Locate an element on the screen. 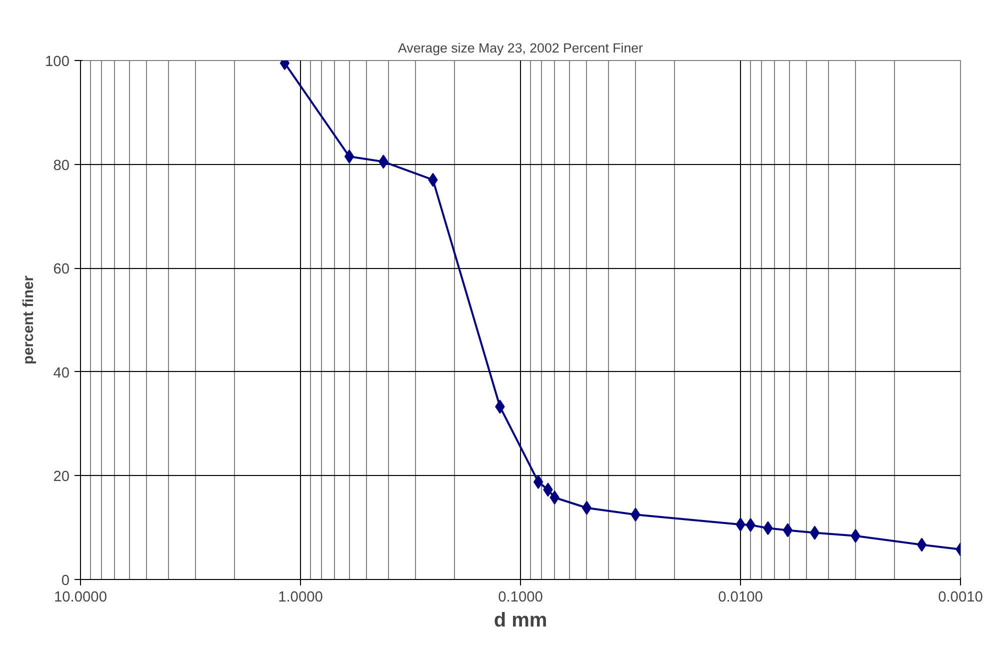  y-tick-label: 0 is located at coordinates (65, 581).